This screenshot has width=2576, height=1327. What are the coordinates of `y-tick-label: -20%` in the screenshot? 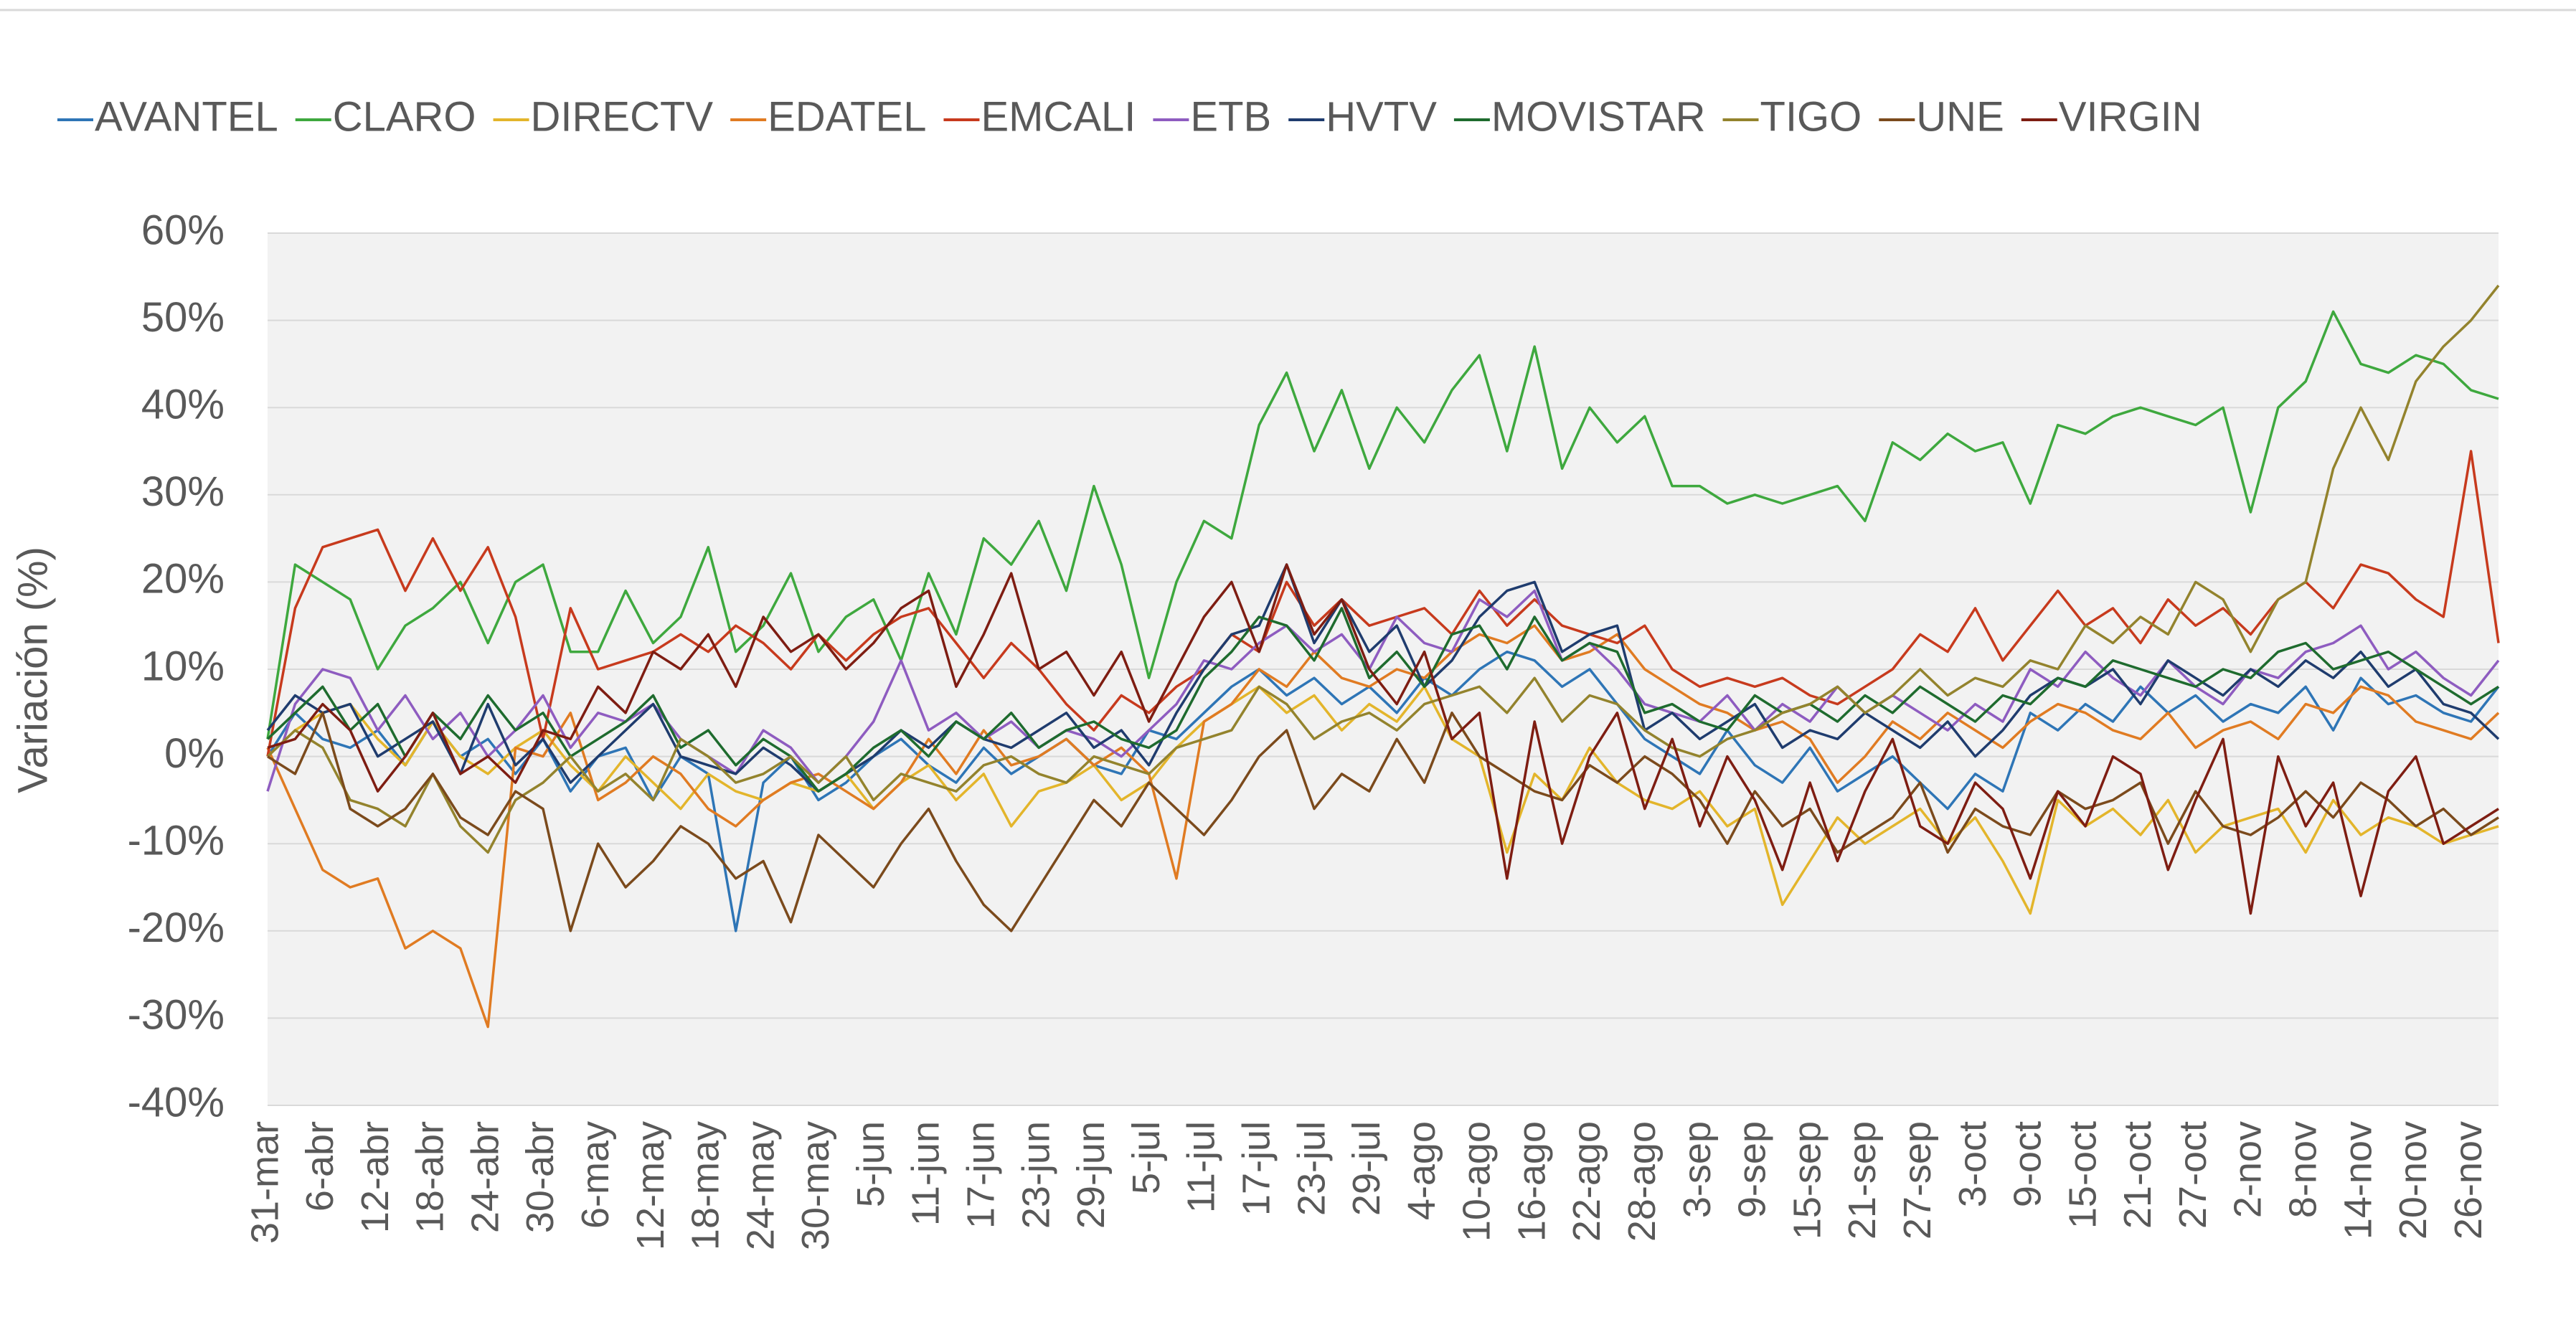 It's located at (176, 928).